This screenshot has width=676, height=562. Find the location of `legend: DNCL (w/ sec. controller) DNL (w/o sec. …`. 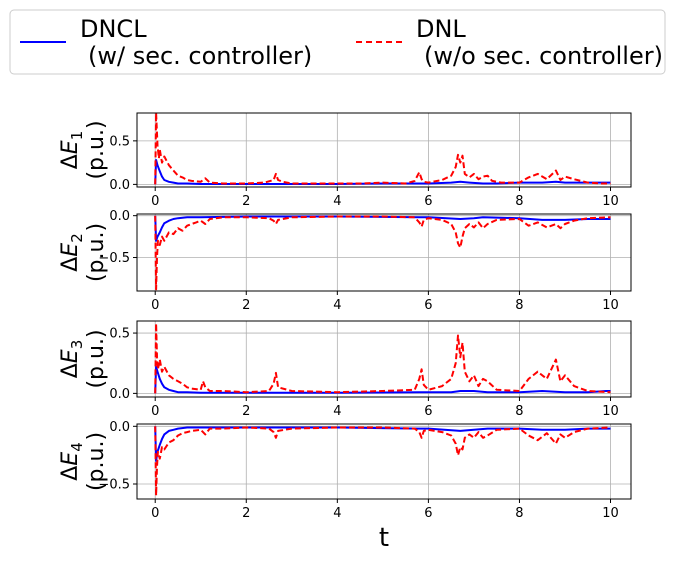

legend: DNCL (w/ sec. controller) DNL (w/o sec. … is located at coordinates (337, 42).